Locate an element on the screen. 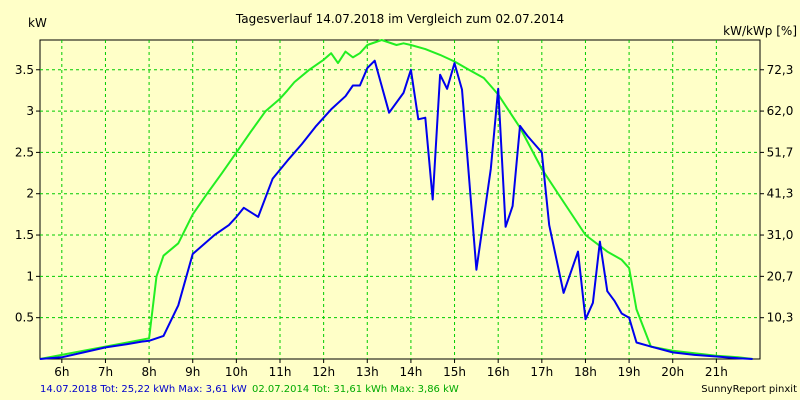 Image resolution: width=800 pixels, height=400 pixels. x-tick-label-20: 20h is located at coordinates (672, 372).